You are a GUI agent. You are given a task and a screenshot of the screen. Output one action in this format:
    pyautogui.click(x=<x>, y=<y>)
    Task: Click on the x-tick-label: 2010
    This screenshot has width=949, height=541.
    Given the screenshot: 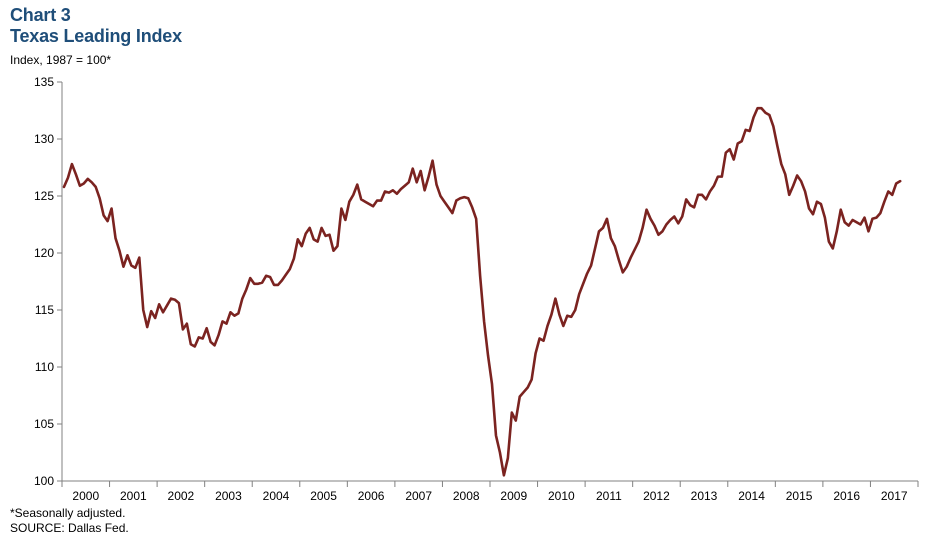 What is the action you would take?
    pyautogui.click(x=561, y=496)
    